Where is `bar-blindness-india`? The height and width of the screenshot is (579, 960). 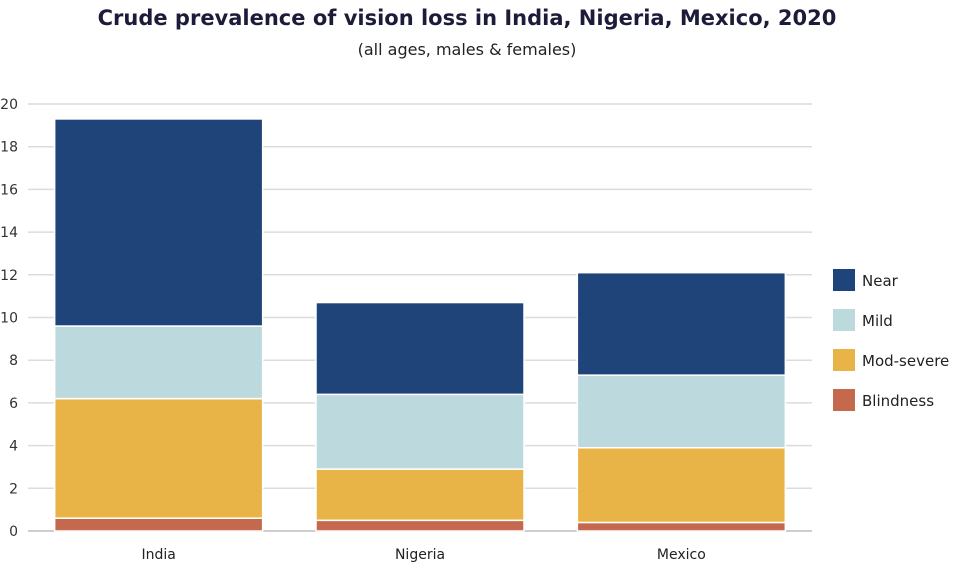 bar-blindness-india is located at coordinates (158, 524).